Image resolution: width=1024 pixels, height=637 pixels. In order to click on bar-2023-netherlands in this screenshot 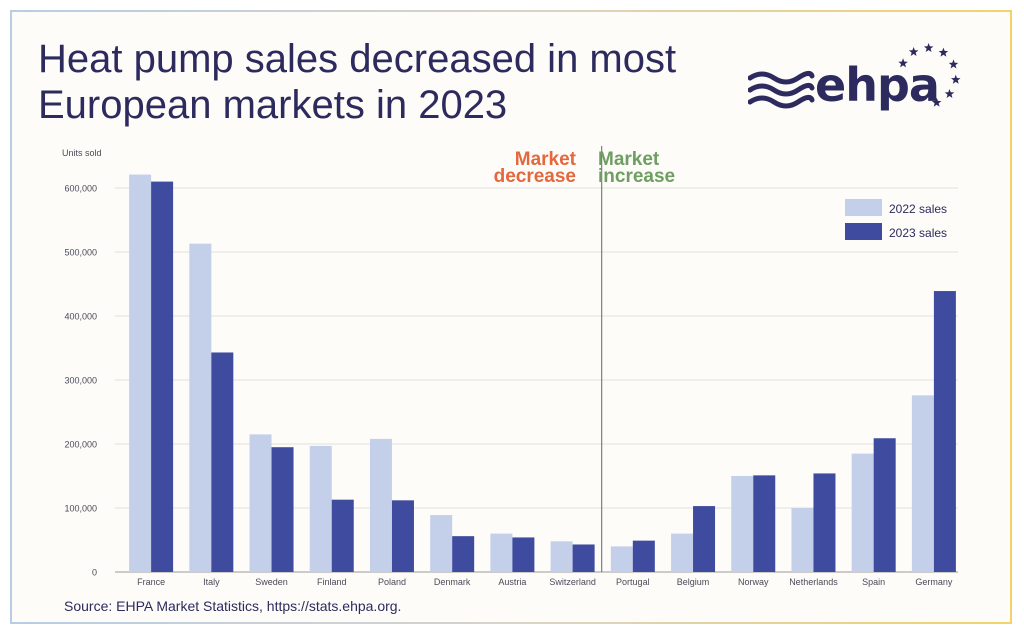, I will do `click(824, 522)`.